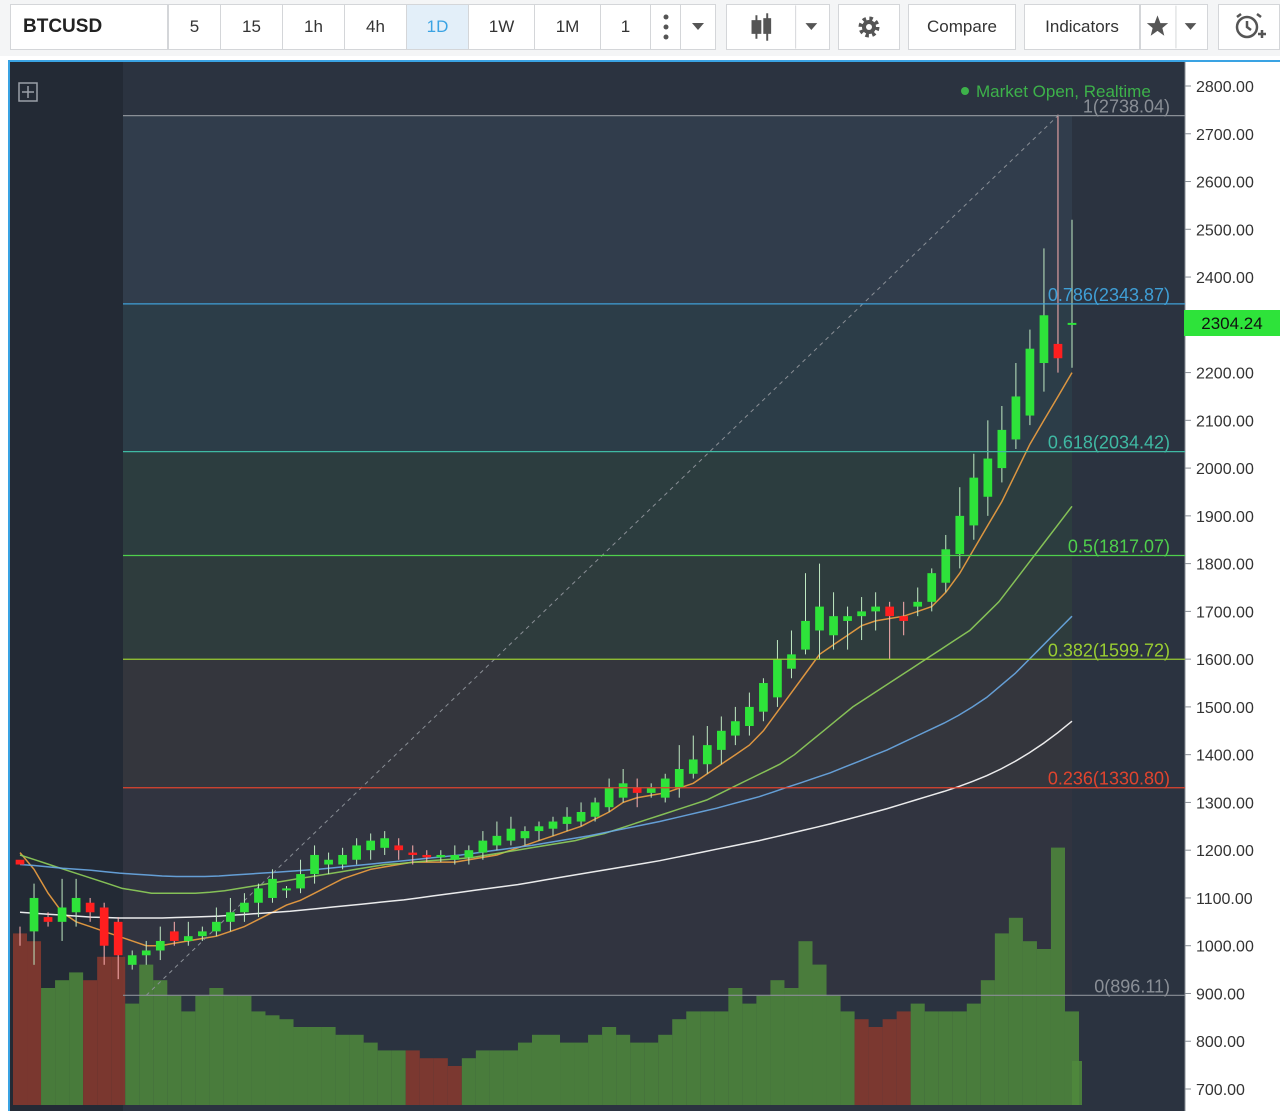 Image resolution: width=1280 pixels, height=1111 pixels. I want to click on interval-dropdown-icon, so click(698, 27).